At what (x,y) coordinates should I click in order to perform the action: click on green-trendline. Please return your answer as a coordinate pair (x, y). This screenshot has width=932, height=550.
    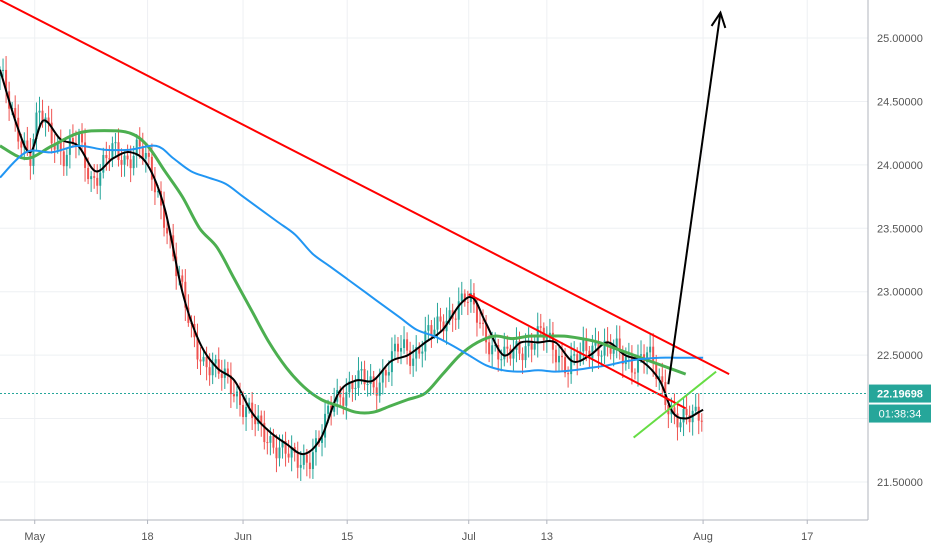
    Looking at the image, I should click on (675, 404).